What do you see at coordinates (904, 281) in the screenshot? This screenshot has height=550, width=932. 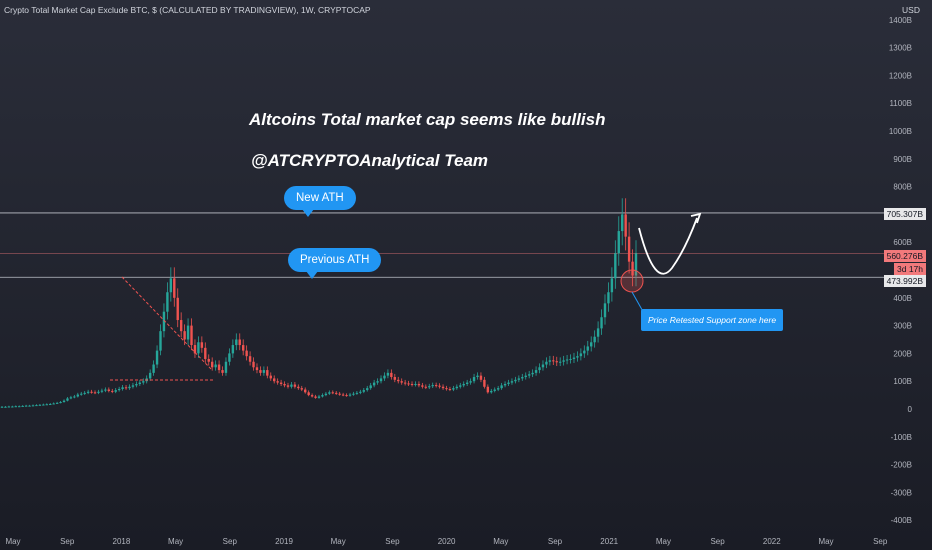 I see `previous-ath-price-tag: 473.992B` at bounding box center [904, 281].